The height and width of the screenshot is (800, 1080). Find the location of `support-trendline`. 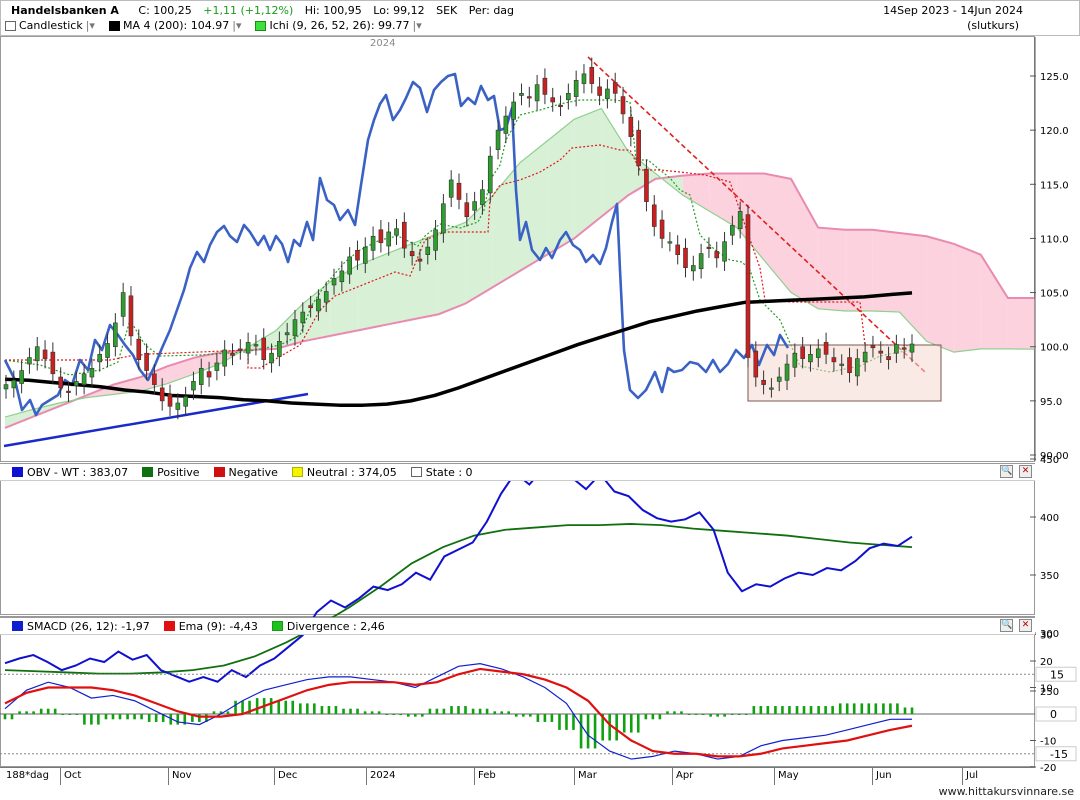

support-trendline is located at coordinates (156, 420).